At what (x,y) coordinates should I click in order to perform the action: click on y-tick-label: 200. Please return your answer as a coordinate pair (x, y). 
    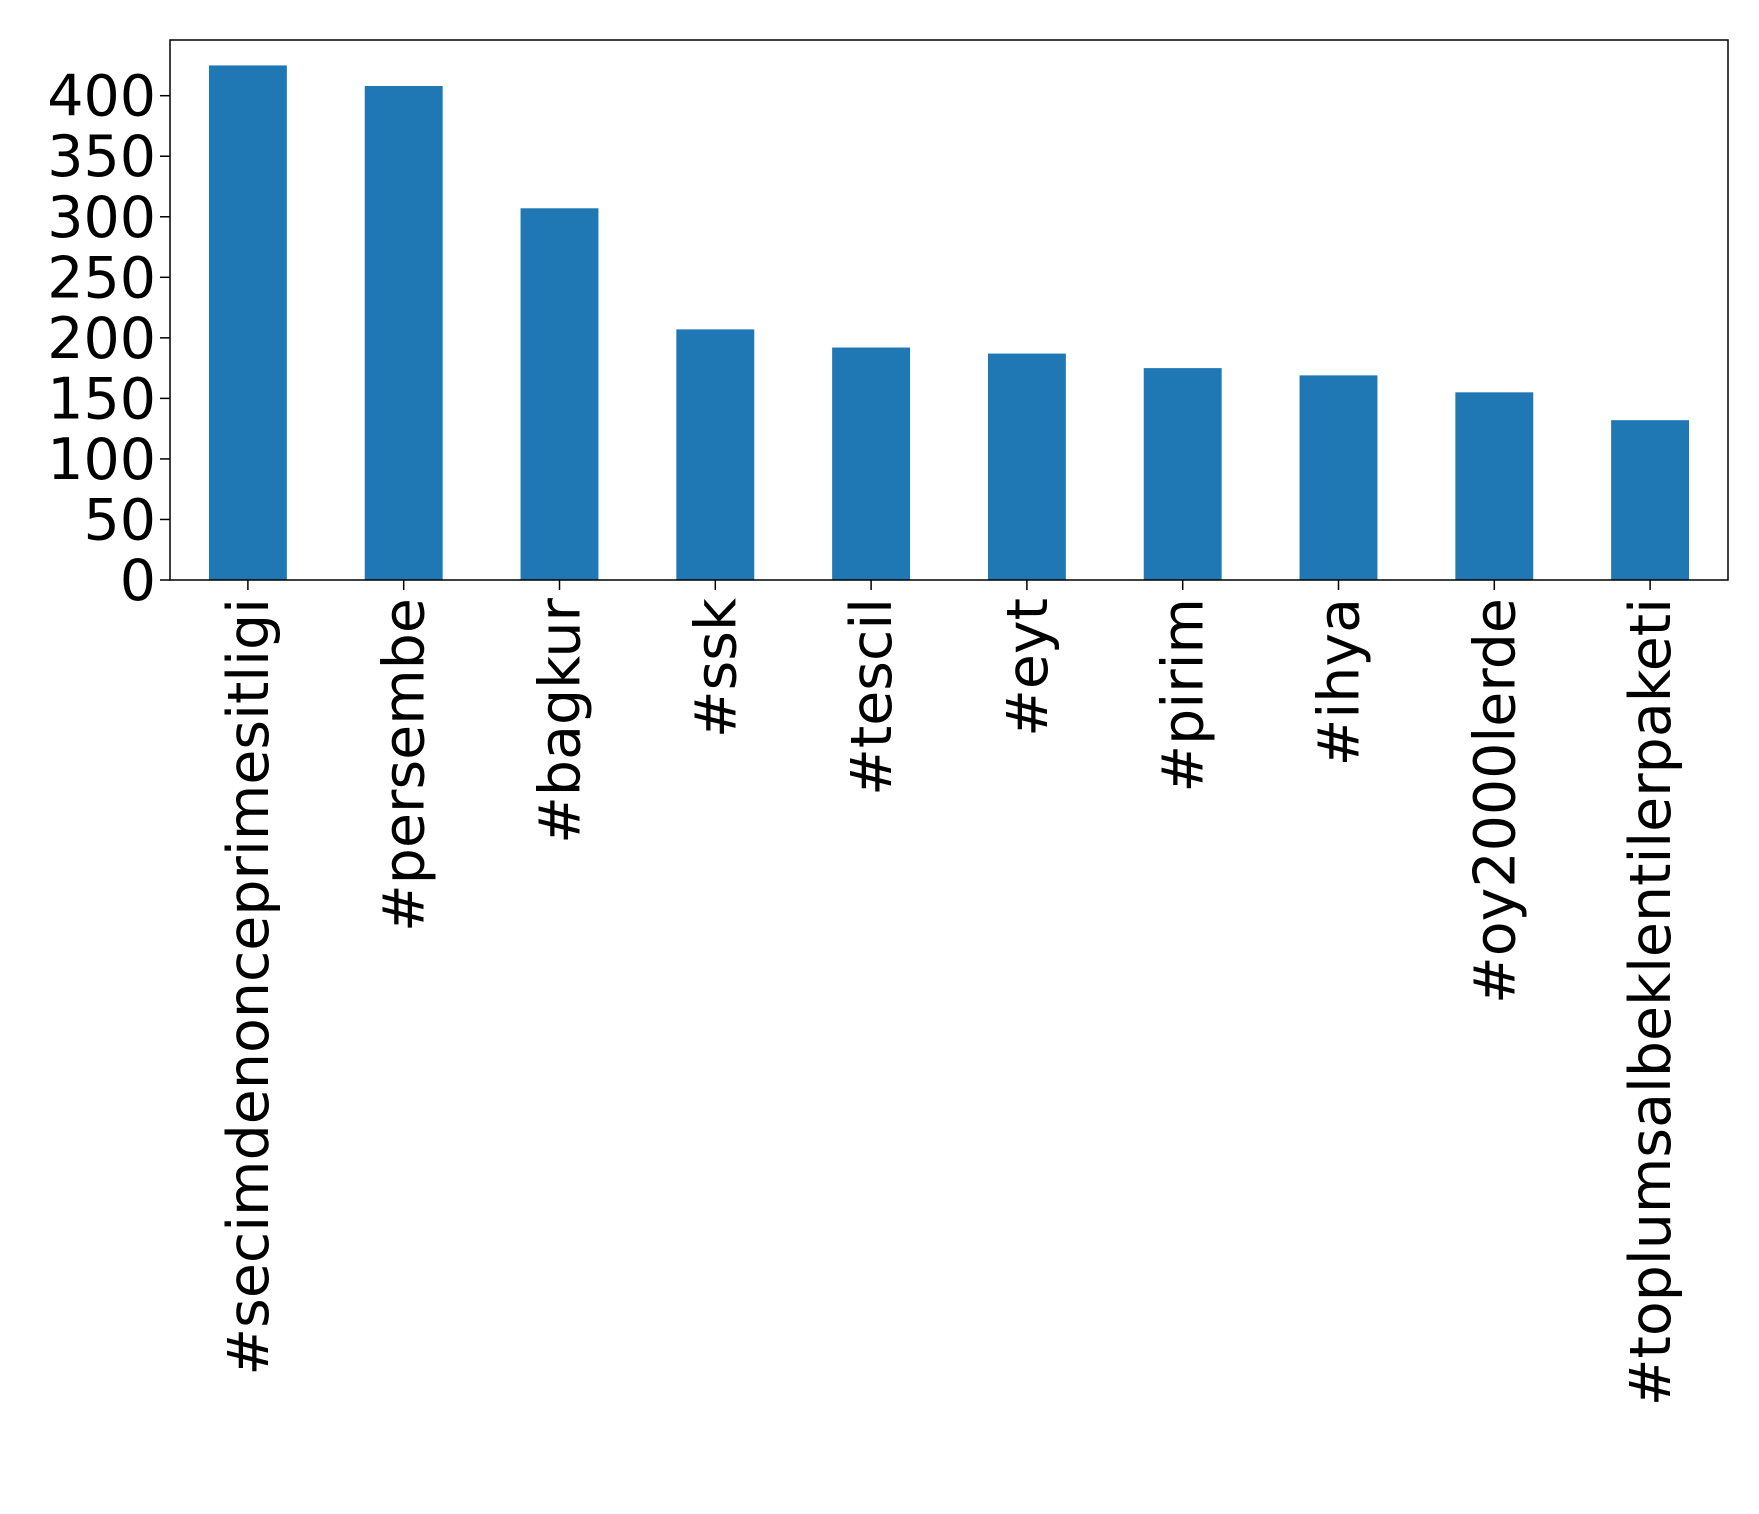
    Looking at the image, I should click on (101, 339).